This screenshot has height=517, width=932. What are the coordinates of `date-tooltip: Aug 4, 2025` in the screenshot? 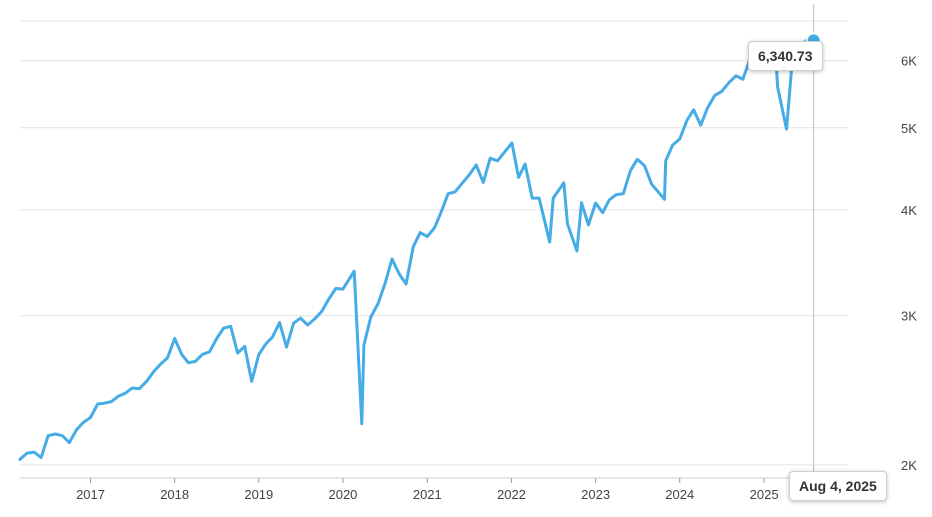 It's located at (838, 486).